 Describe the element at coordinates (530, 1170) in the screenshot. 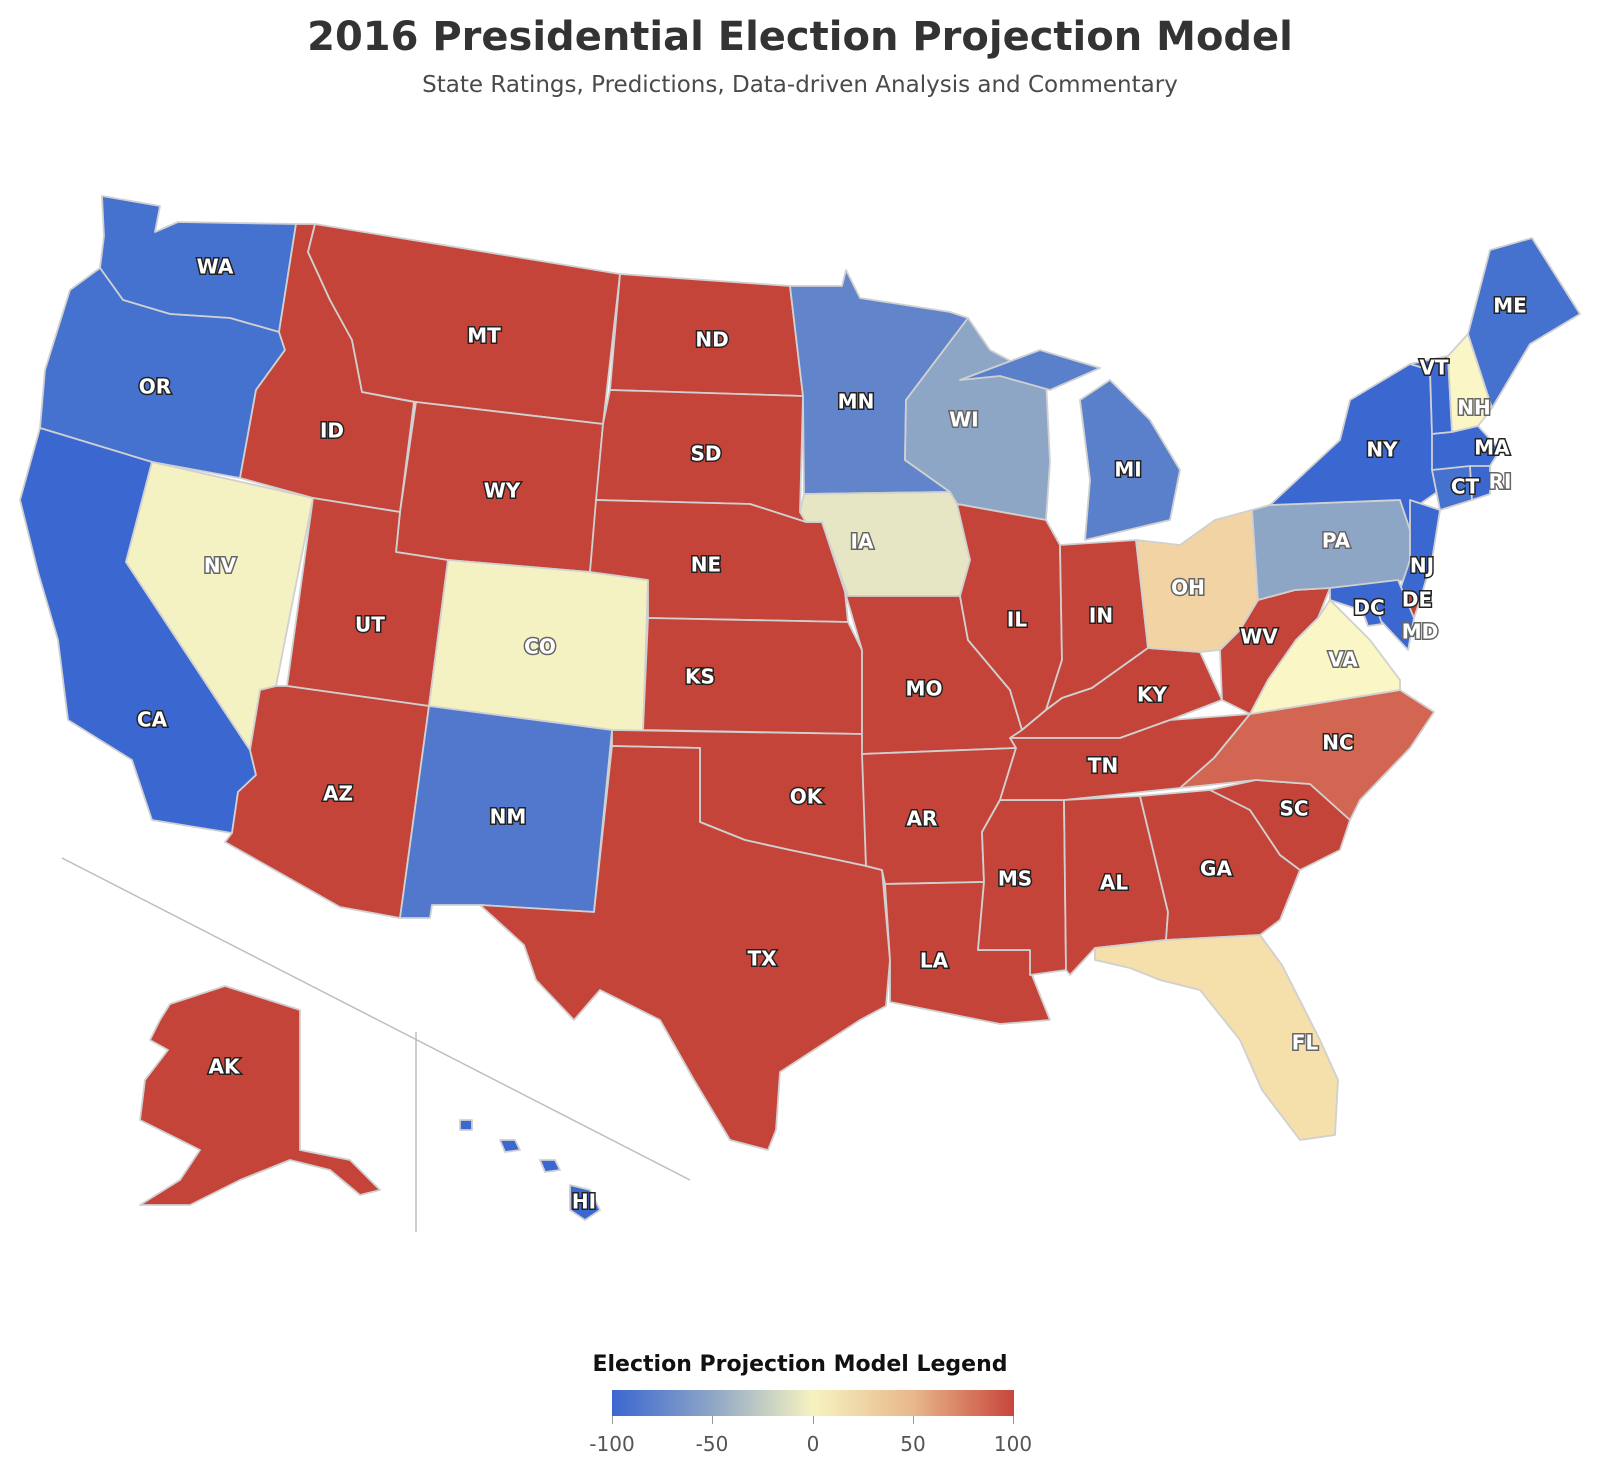

I see `state-hi` at that location.